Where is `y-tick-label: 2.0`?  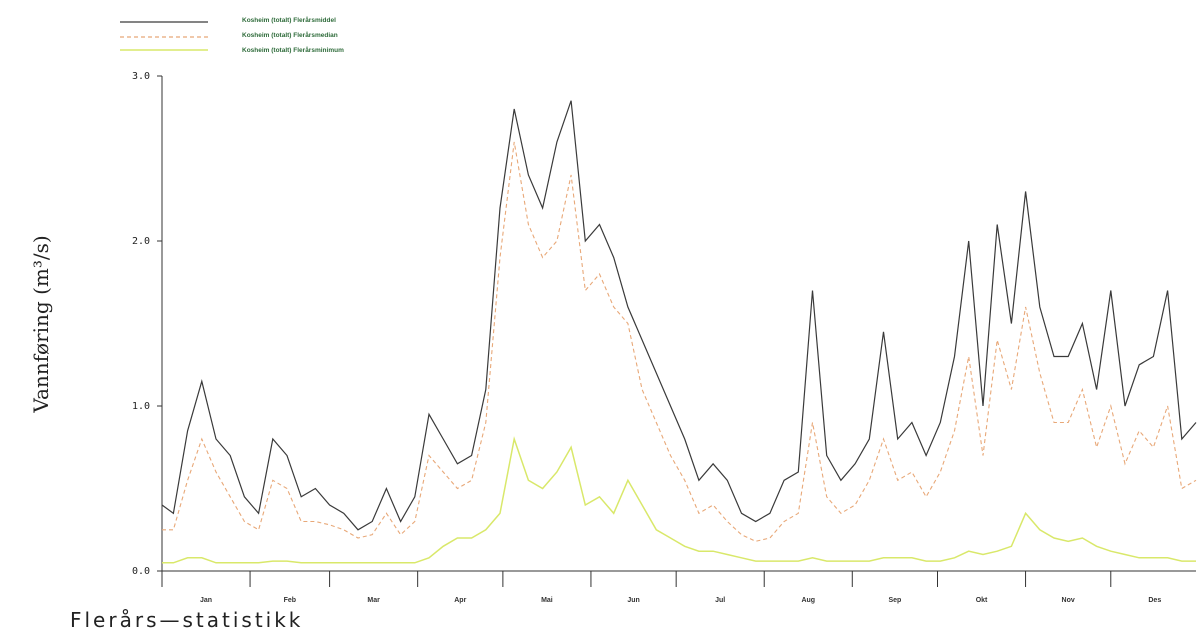
y-tick-label: 2.0 is located at coordinates (141, 241).